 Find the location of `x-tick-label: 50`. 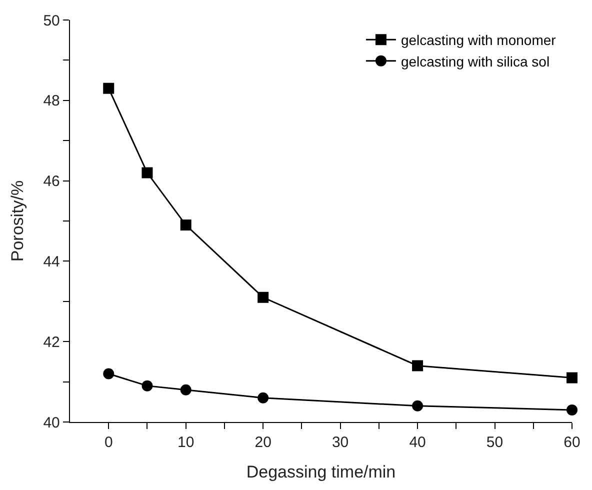

x-tick-label: 50 is located at coordinates (495, 443).